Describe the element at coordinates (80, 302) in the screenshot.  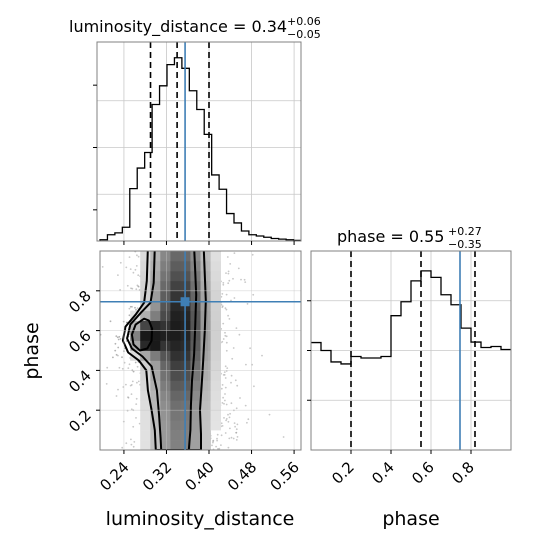
I see `joint-ytick-label-3: 0.8` at that location.